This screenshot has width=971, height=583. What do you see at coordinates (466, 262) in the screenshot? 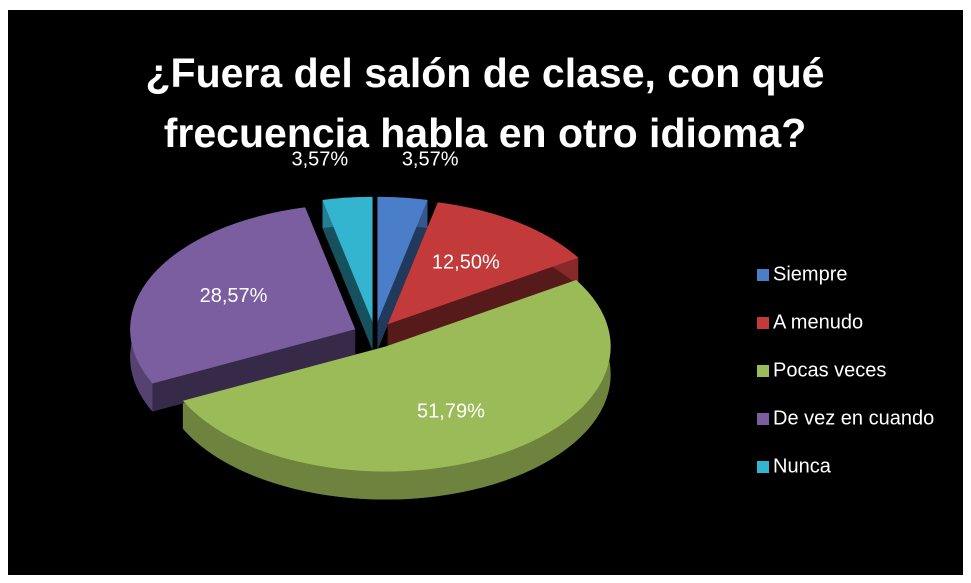
I see `data-label: 12,50%` at bounding box center [466, 262].